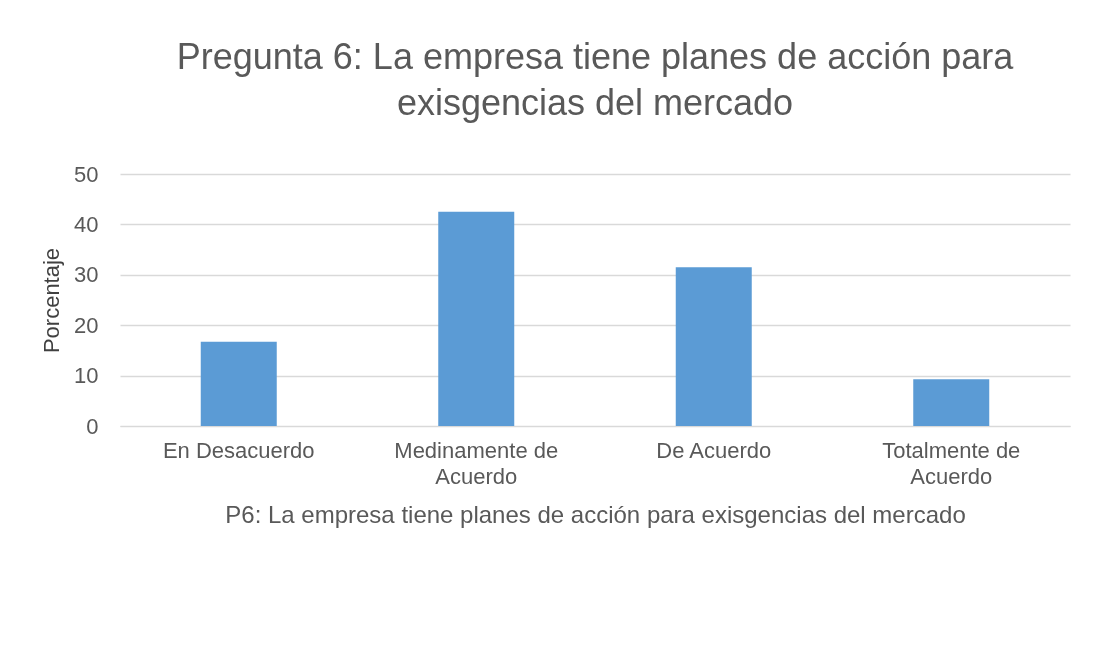 Image resolution: width=1116 pixels, height=650 pixels. Describe the element at coordinates (714, 450) in the screenshot. I see `x-tick-label: De Acuerdo` at that location.